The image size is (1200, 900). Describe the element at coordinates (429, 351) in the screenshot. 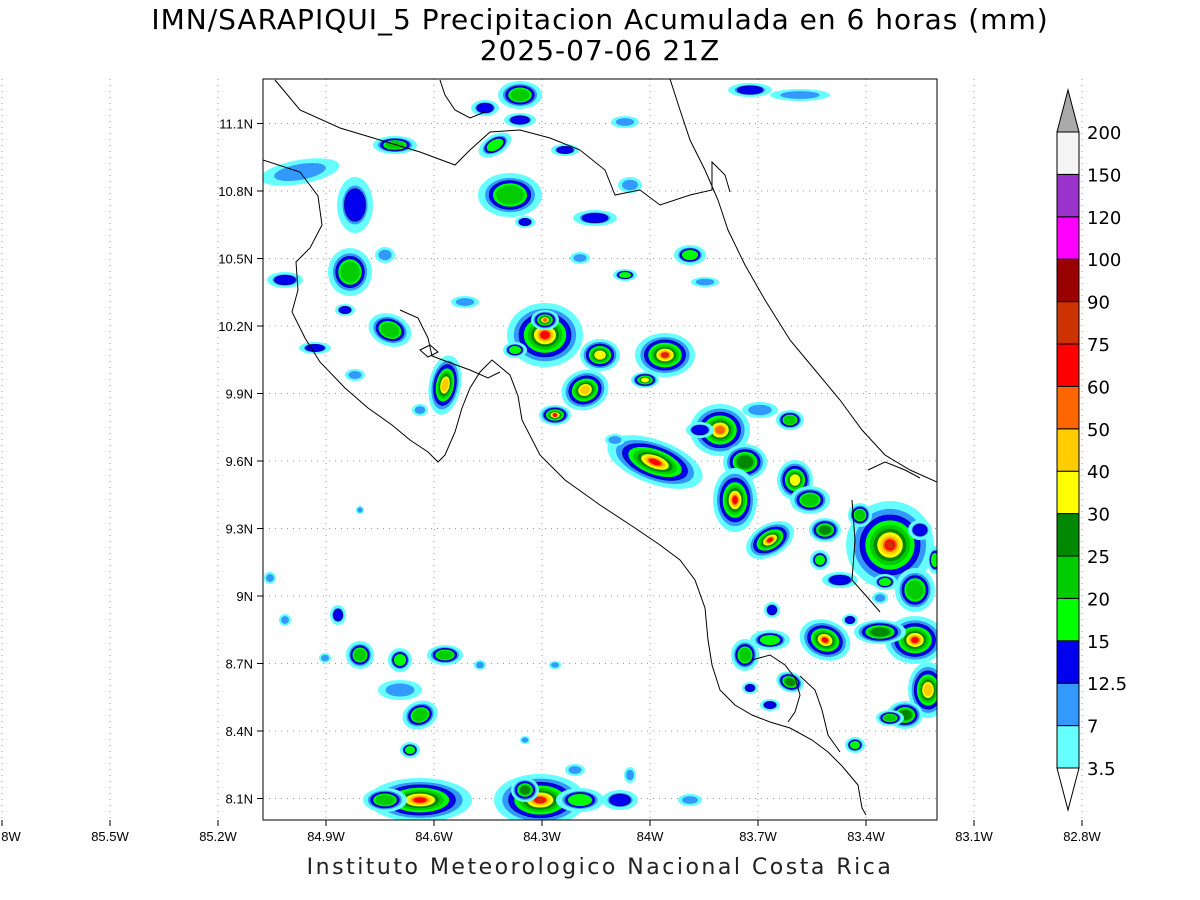

I see `small-island` at that location.